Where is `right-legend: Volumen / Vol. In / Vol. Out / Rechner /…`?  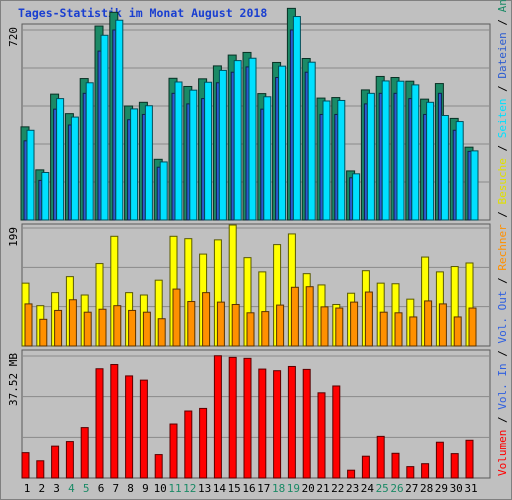 right-legend: Volumen / Vol. In / Vol. Out / Rechner /… is located at coordinates (502, 238).